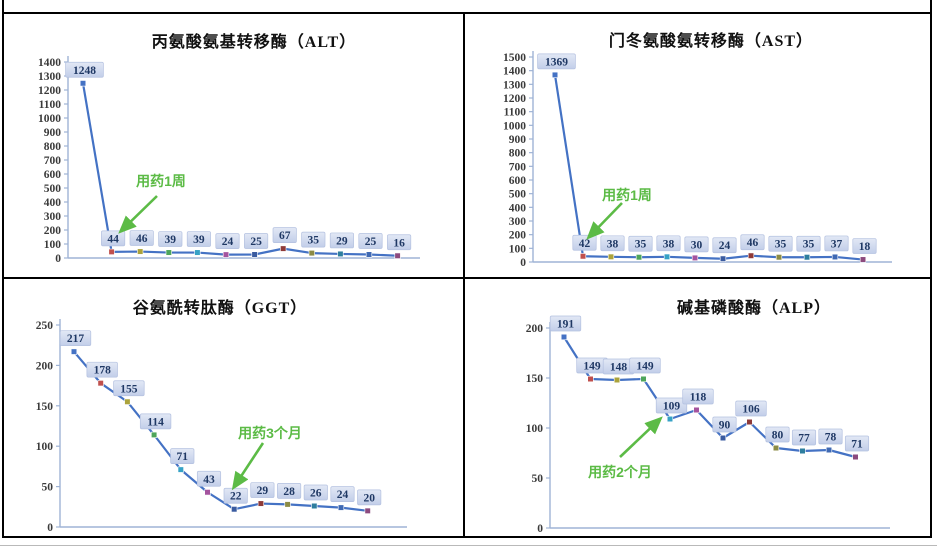  Describe the element at coordinates (103, 371) in the screenshot. I see `data-label-2-1: 178` at that location.